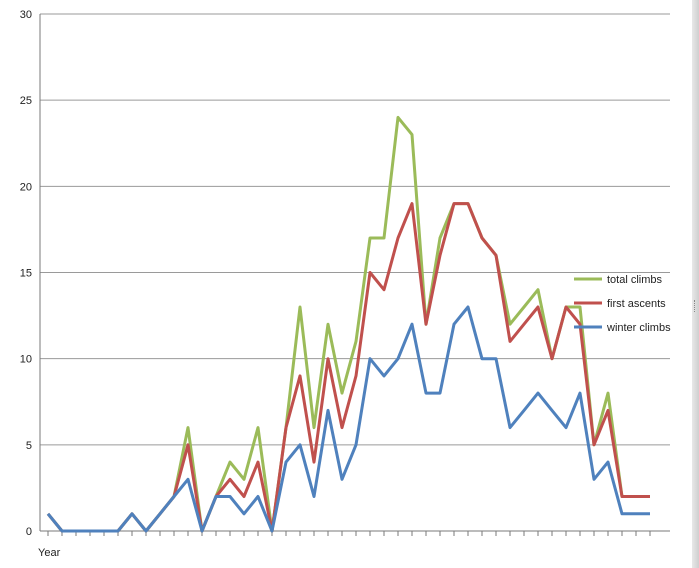 This screenshot has height=568, width=699. What do you see at coordinates (26, 187) in the screenshot?
I see `y-tick-label: 20` at bounding box center [26, 187].